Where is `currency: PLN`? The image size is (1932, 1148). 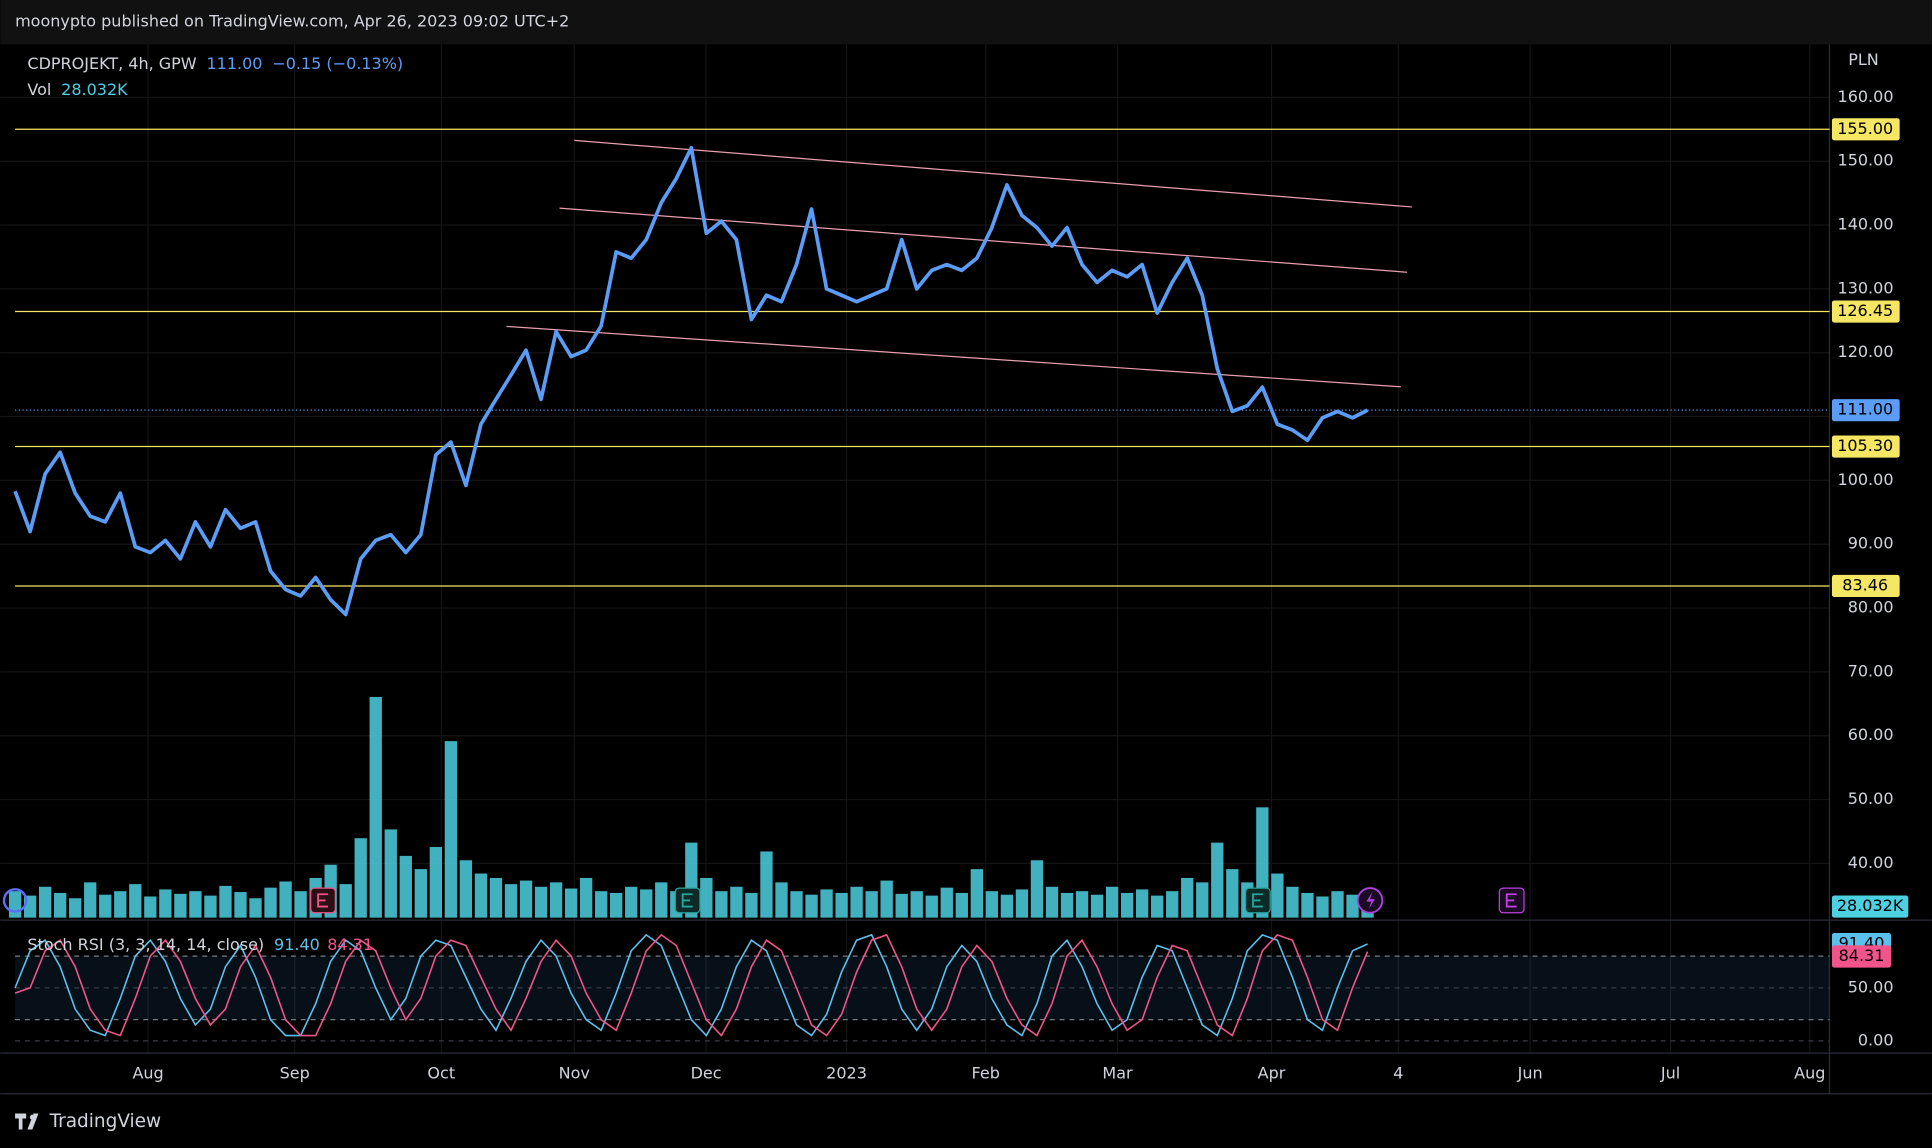
currency: PLN is located at coordinates (1863, 59).